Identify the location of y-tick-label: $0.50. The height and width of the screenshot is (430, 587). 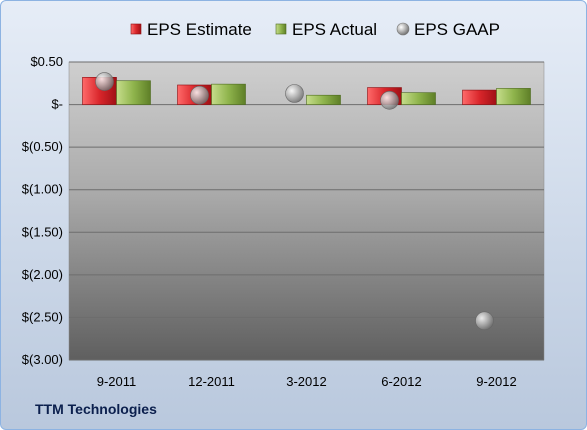
(46, 61).